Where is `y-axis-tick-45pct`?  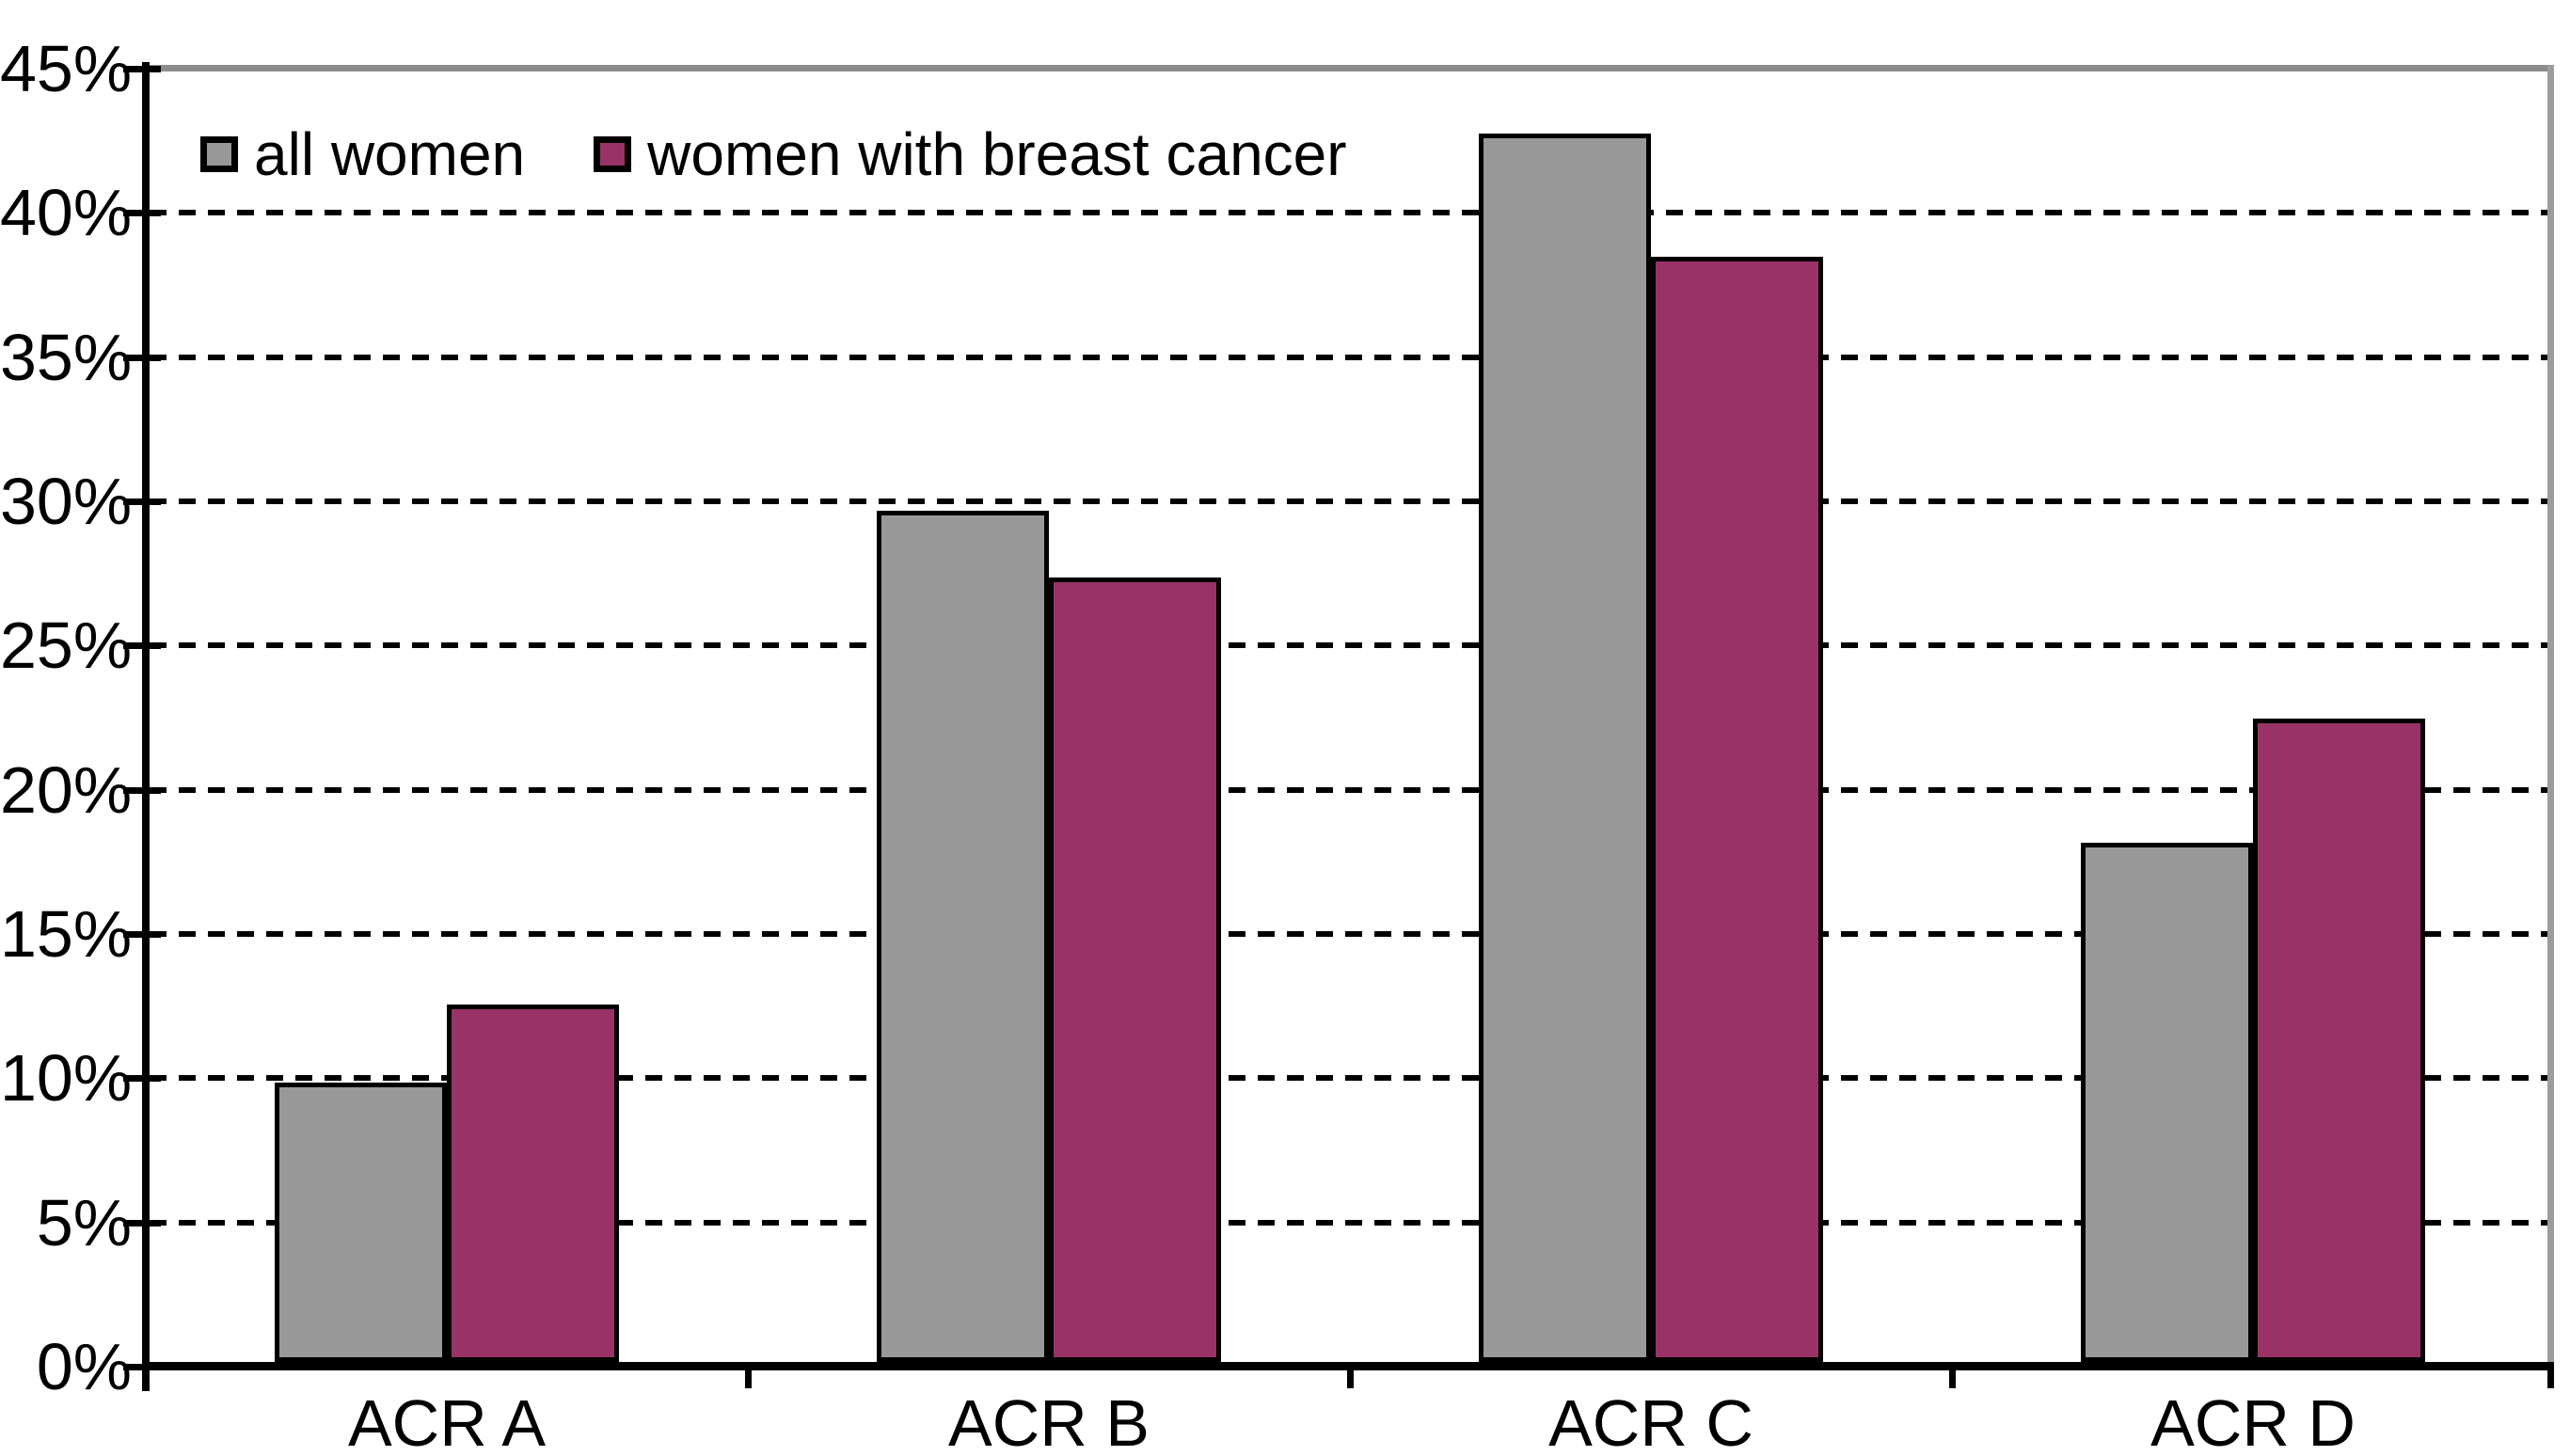 y-axis-tick-45pct is located at coordinates (142, 69).